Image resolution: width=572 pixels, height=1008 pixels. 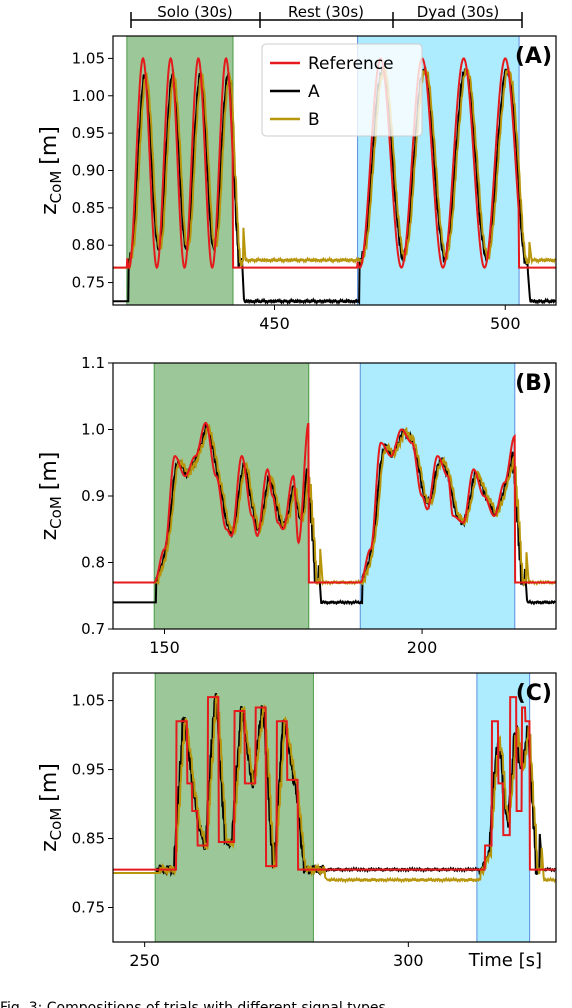 What do you see at coordinates (534, 693) in the screenshot?
I see `panel-label: (C)` at bounding box center [534, 693].